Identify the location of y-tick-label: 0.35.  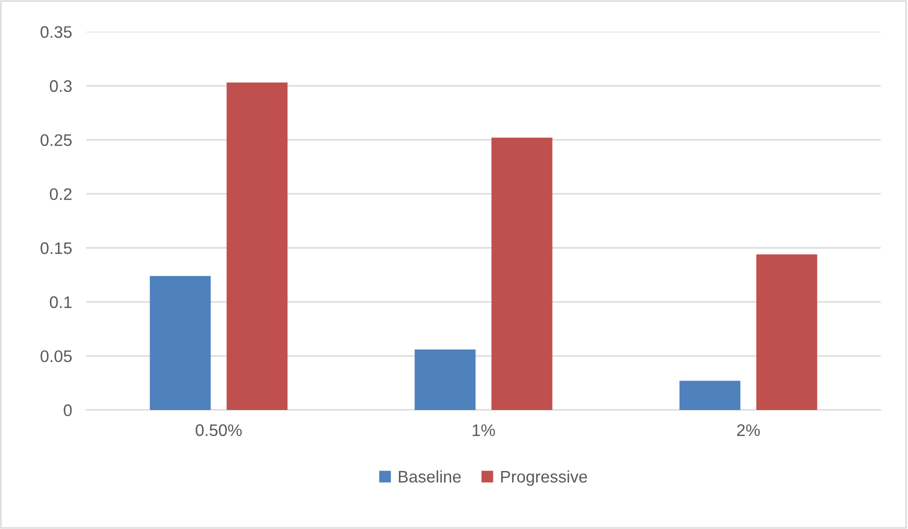
(56, 32).